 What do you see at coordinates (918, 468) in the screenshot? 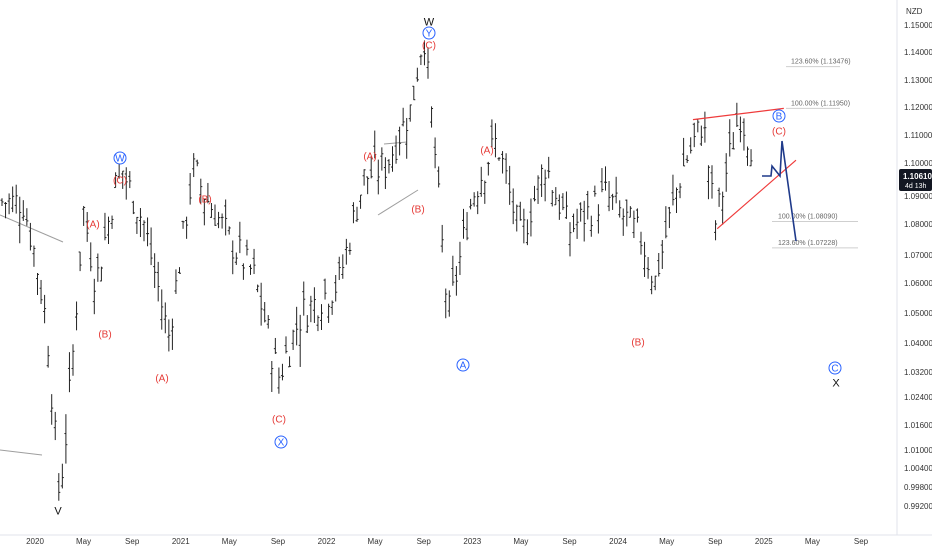
I see `y-tick-label: 1.00400` at bounding box center [918, 468].